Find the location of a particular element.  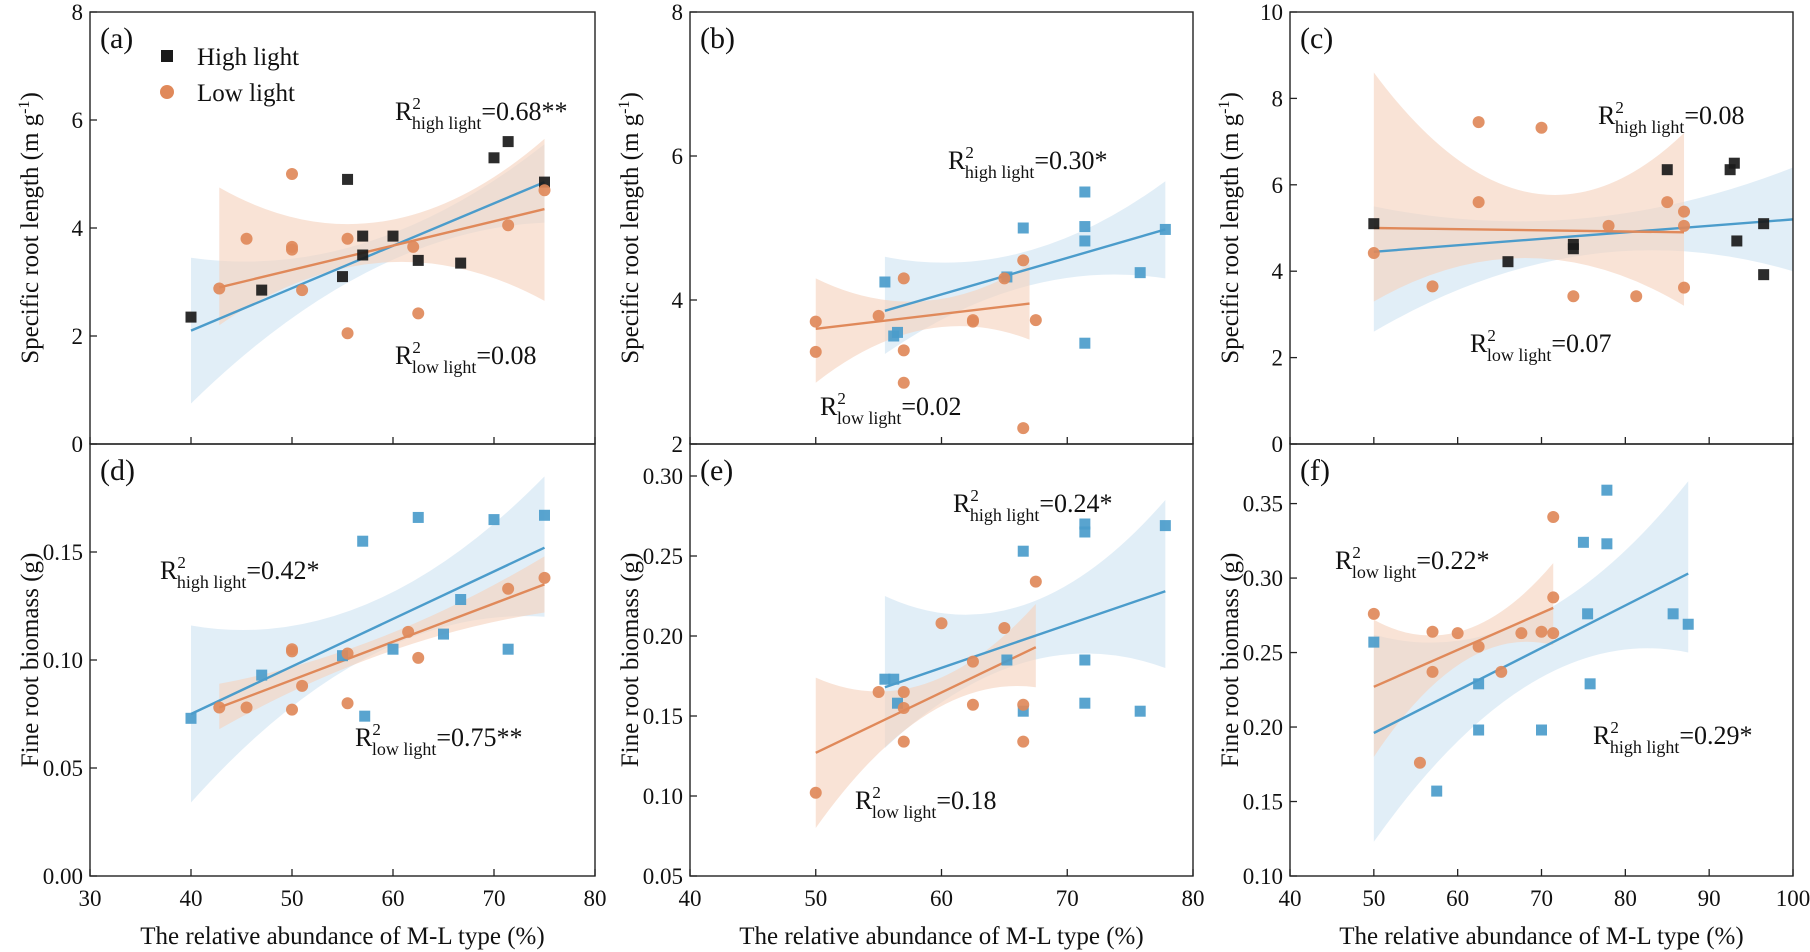

confidence-band-high is located at coordinates (1531, 661).